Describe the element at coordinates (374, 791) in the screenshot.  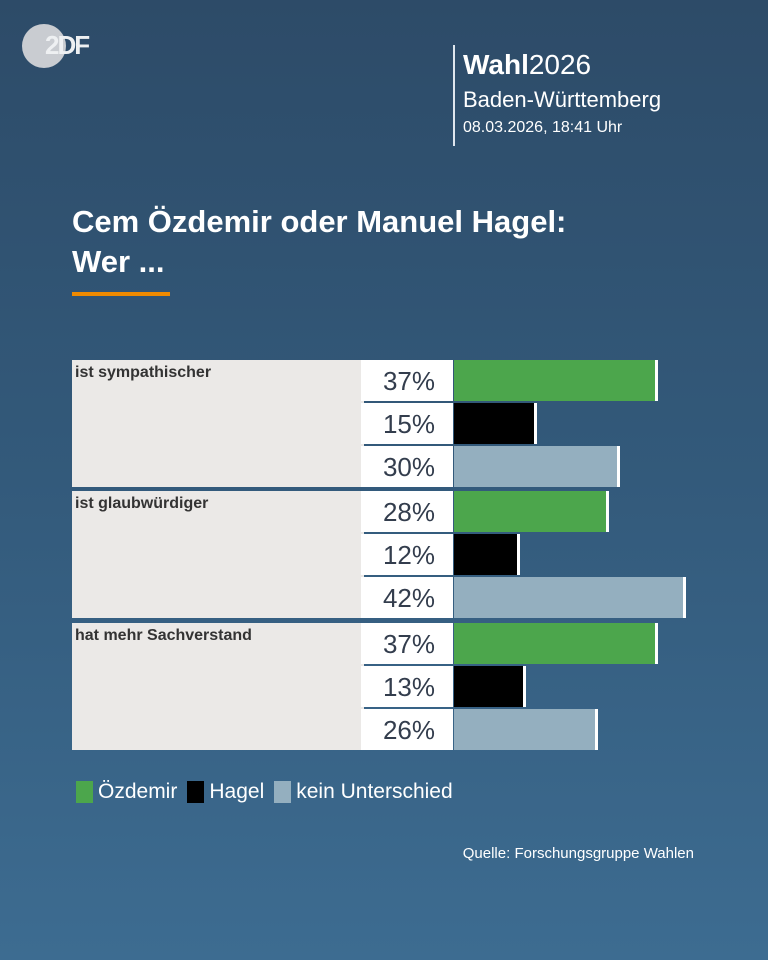
I see `legend-label: kein Unterschied` at that location.